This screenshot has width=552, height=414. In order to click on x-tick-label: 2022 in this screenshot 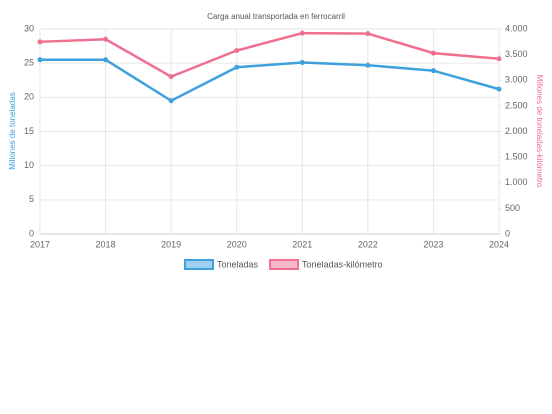, I will do `click(368, 244)`.